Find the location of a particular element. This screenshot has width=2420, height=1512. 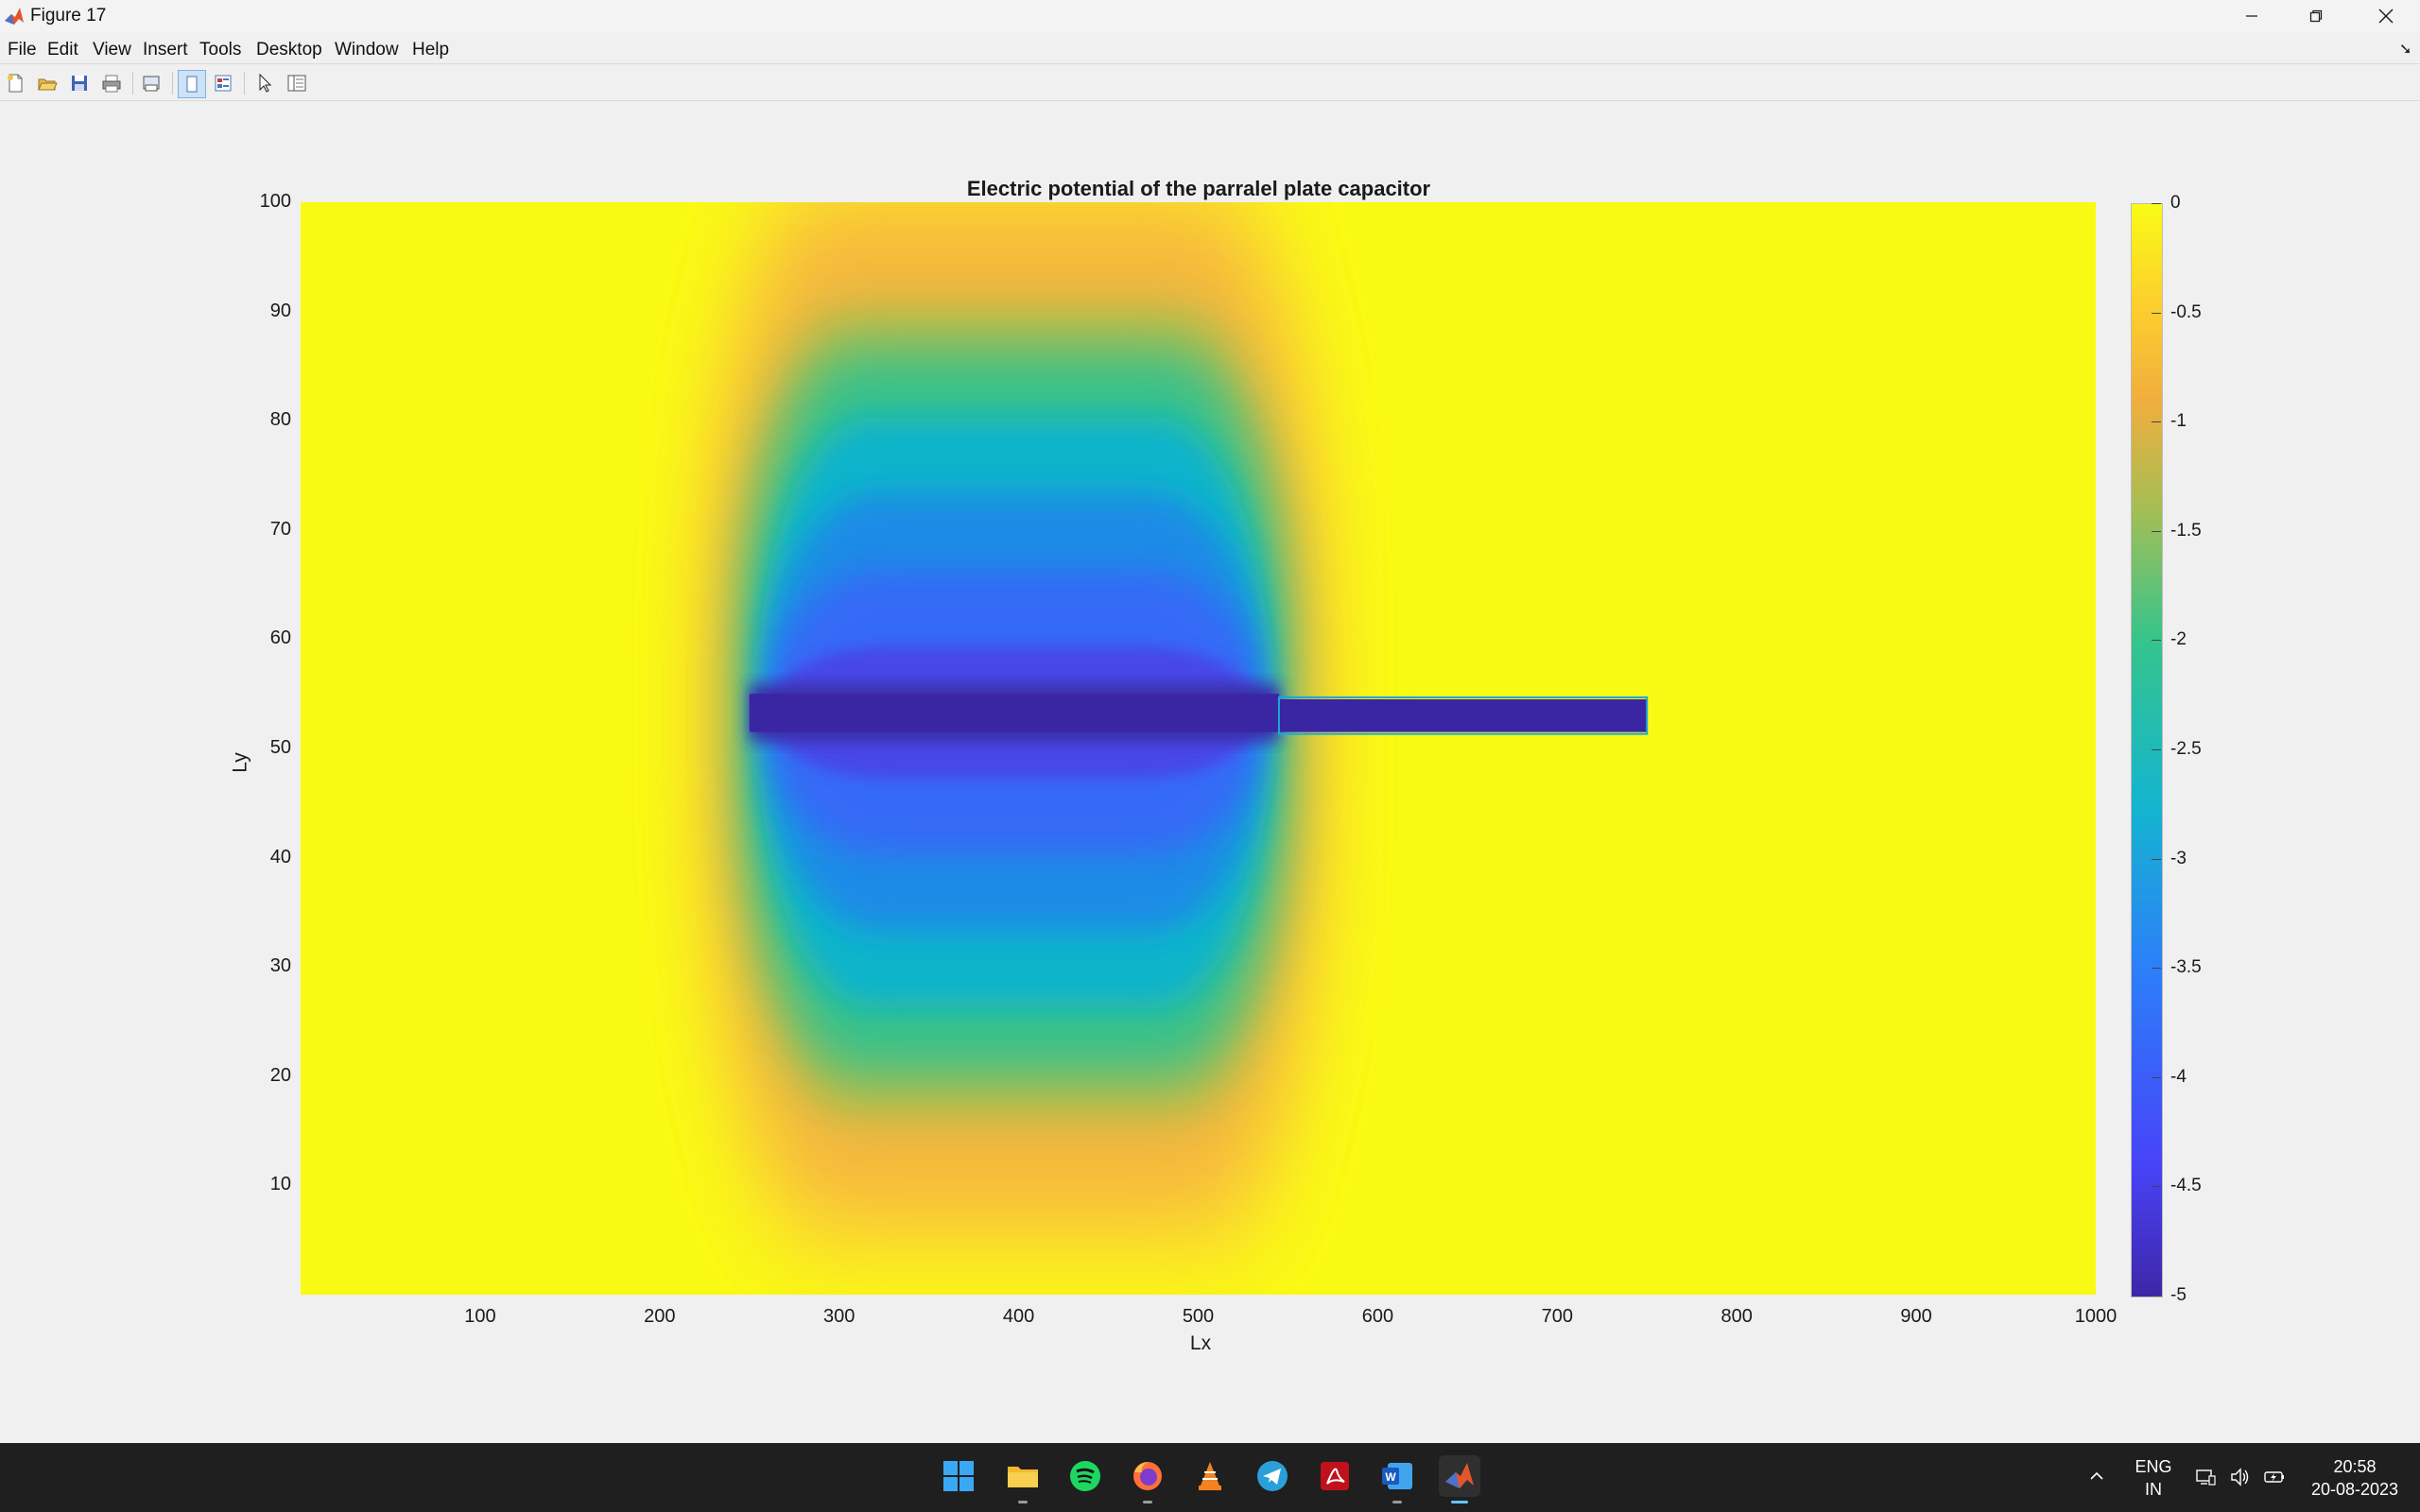

x-tick-label: 300 is located at coordinates (839, 1316).